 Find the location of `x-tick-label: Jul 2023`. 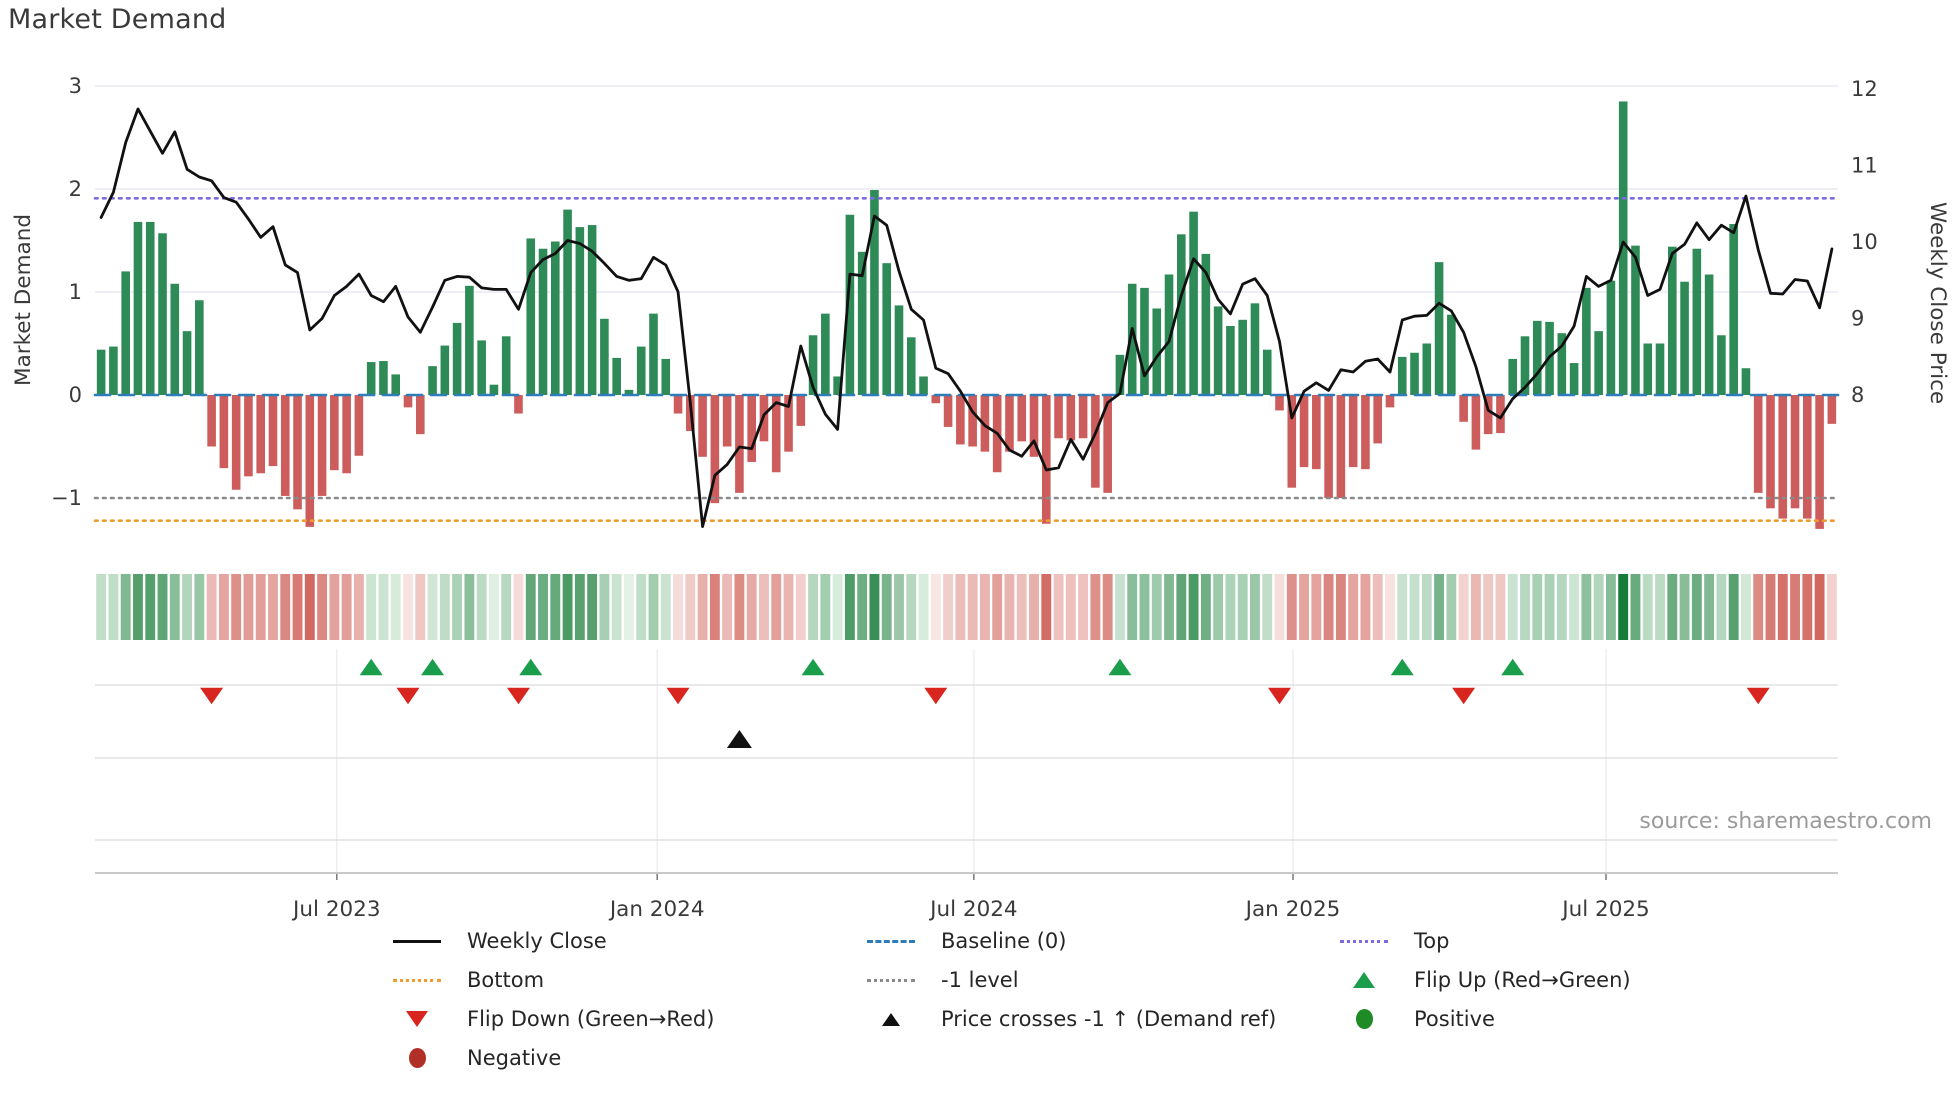

x-tick-label: Jul 2023 is located at coordinates (336, 909).